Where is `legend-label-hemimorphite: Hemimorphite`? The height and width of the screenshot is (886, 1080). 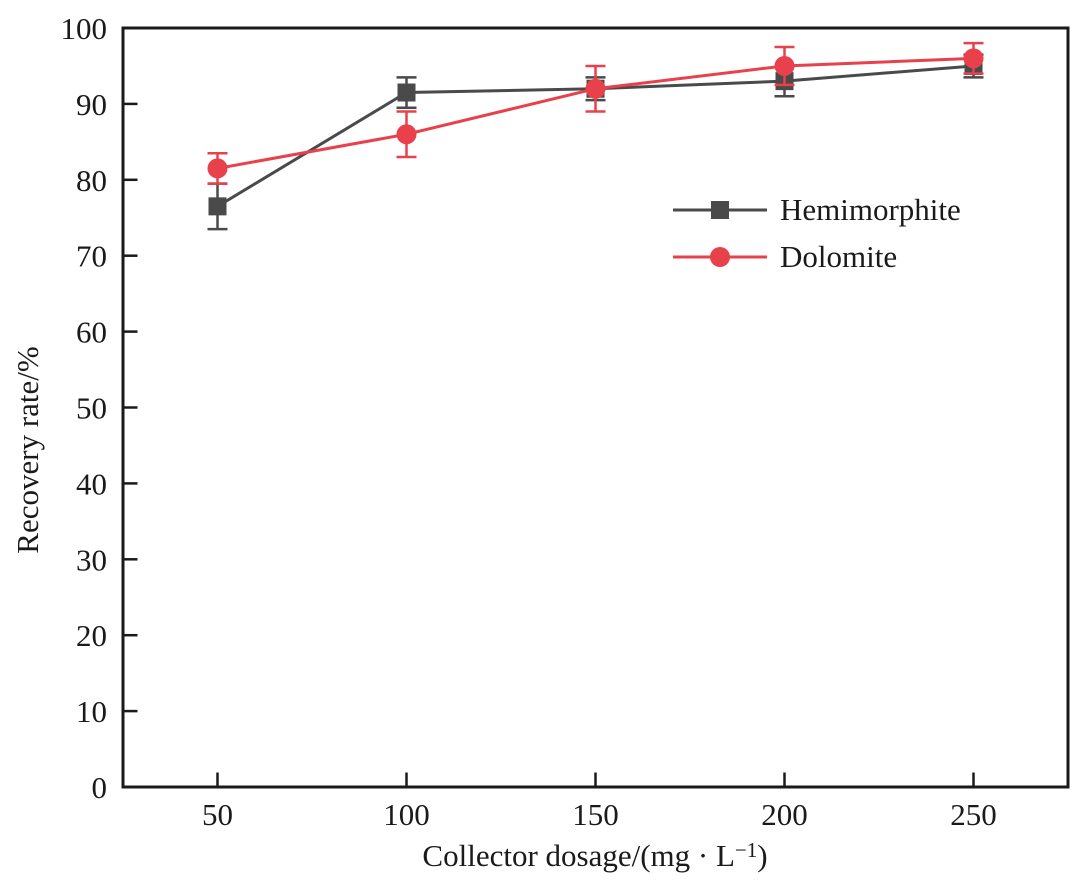
legend-label-hemimorphite: Hemimorphite is located at coordinates (870, 209).